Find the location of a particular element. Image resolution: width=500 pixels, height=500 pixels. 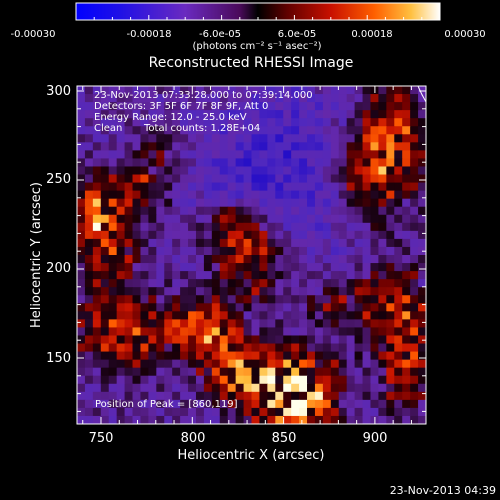

y-tick-label: 200 is located at coordinates (58, 268).